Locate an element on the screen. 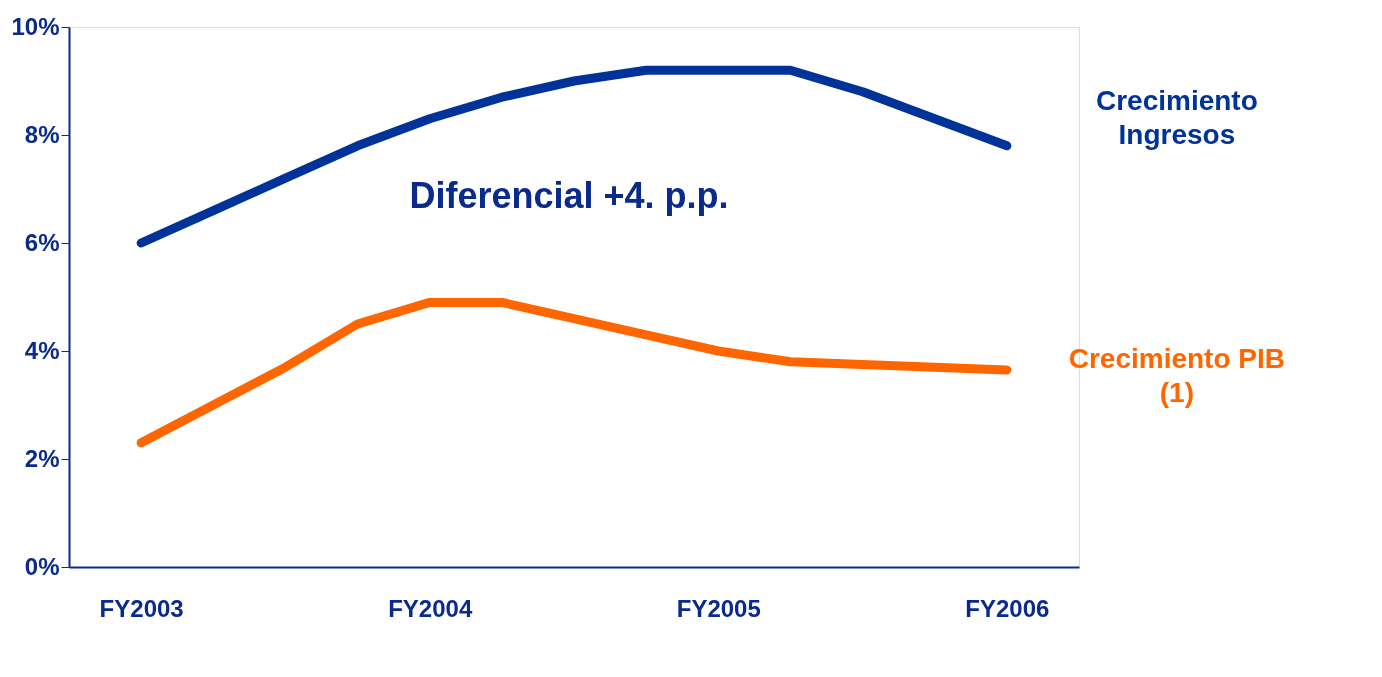 This screenshot has height=677, width=1382. y-tick-label: 0% is located at coordinates (42, 566).